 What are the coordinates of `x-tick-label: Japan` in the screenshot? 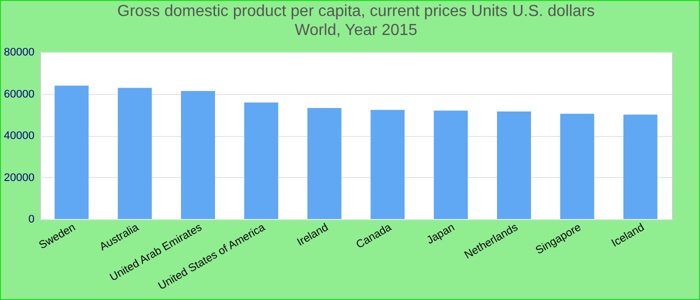 It's located at (440, 234).